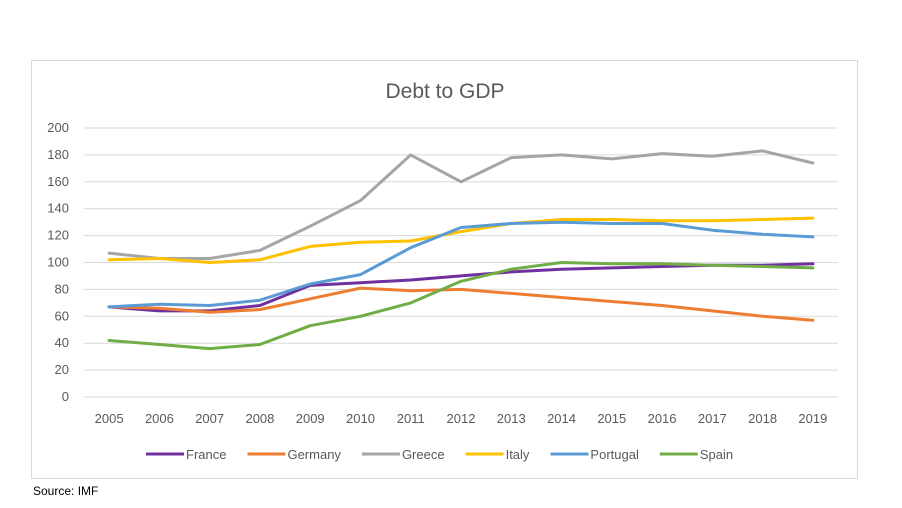 The image size is (902, 508). Describe the element at coordinates (58, 154) in the screenshot. I see `y-tick-label: 180` at that location.